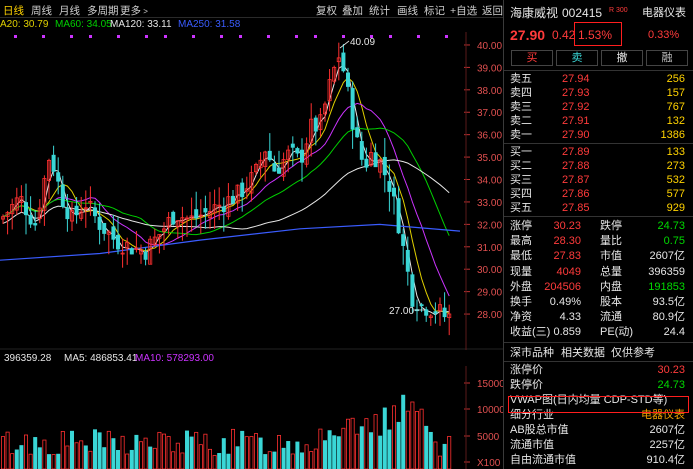 This screenshot has width=693, height=469. What do you see at coordinates (598, 430) in the screenshot?
I see `related-data-row: AB股总市值 2607亿` at bounding box center [598, 430].